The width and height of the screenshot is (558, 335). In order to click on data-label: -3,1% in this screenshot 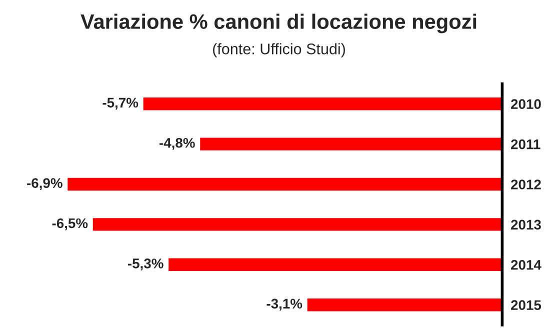, I will do `click(284, 304)`.